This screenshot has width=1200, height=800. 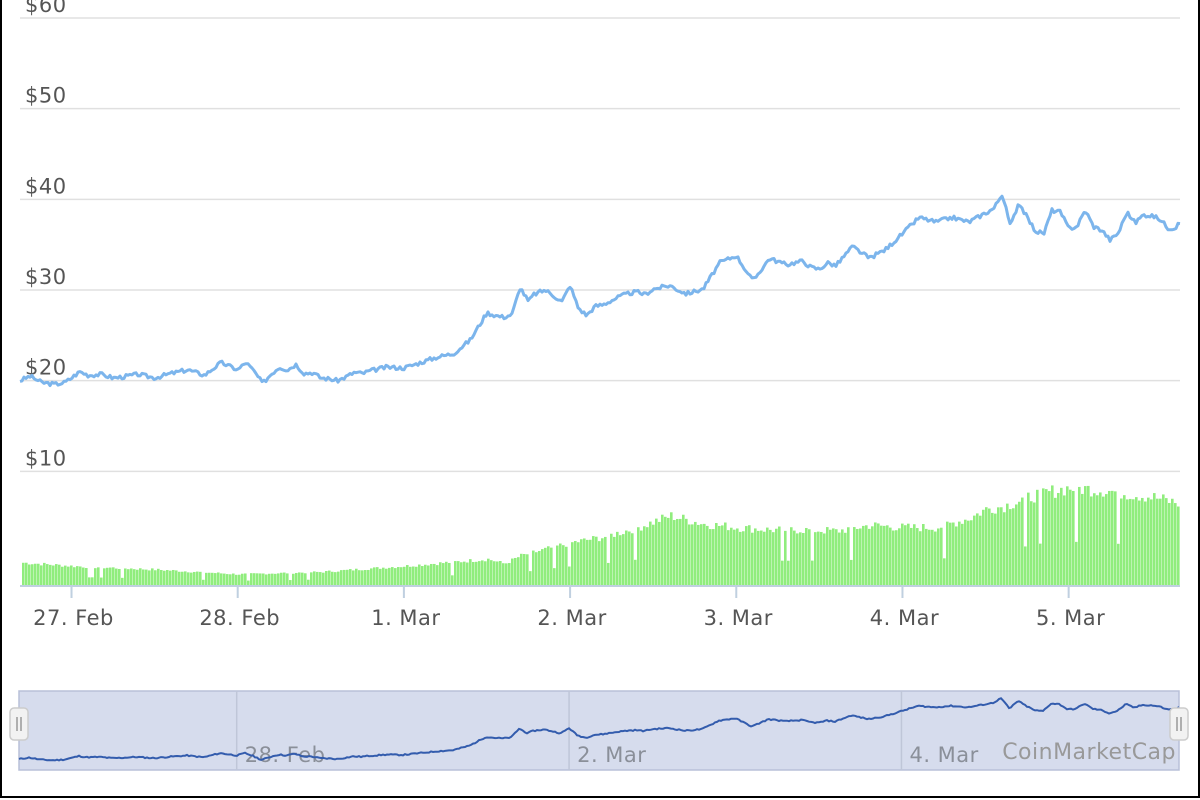 I want to click on credit-label: CoinMarketCap, so click(x=1089, y=752).